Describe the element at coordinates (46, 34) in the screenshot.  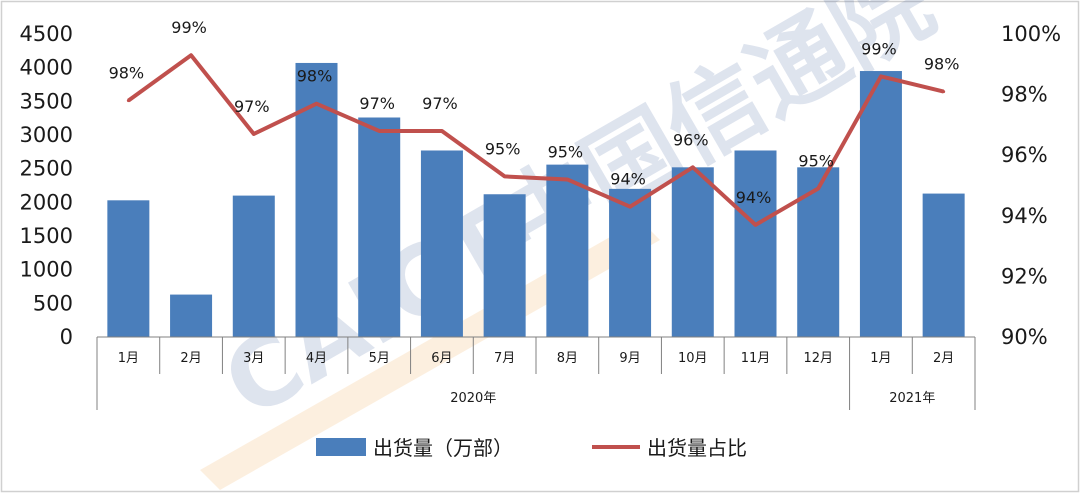
I see `left-axis-tick-label: 4500` at that location.